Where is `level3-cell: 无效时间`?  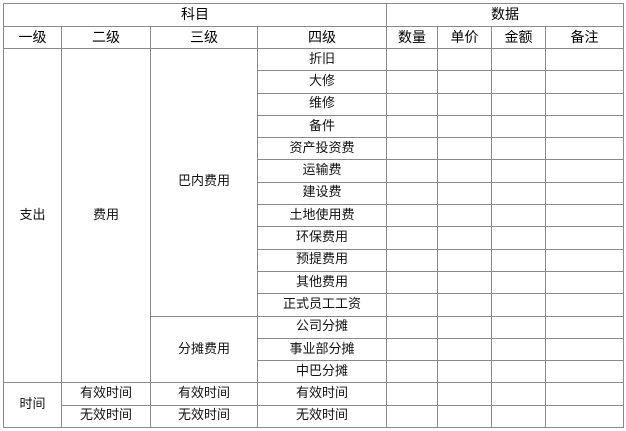 level3-cell: 无效时间 is located at coordinates (204, 416).